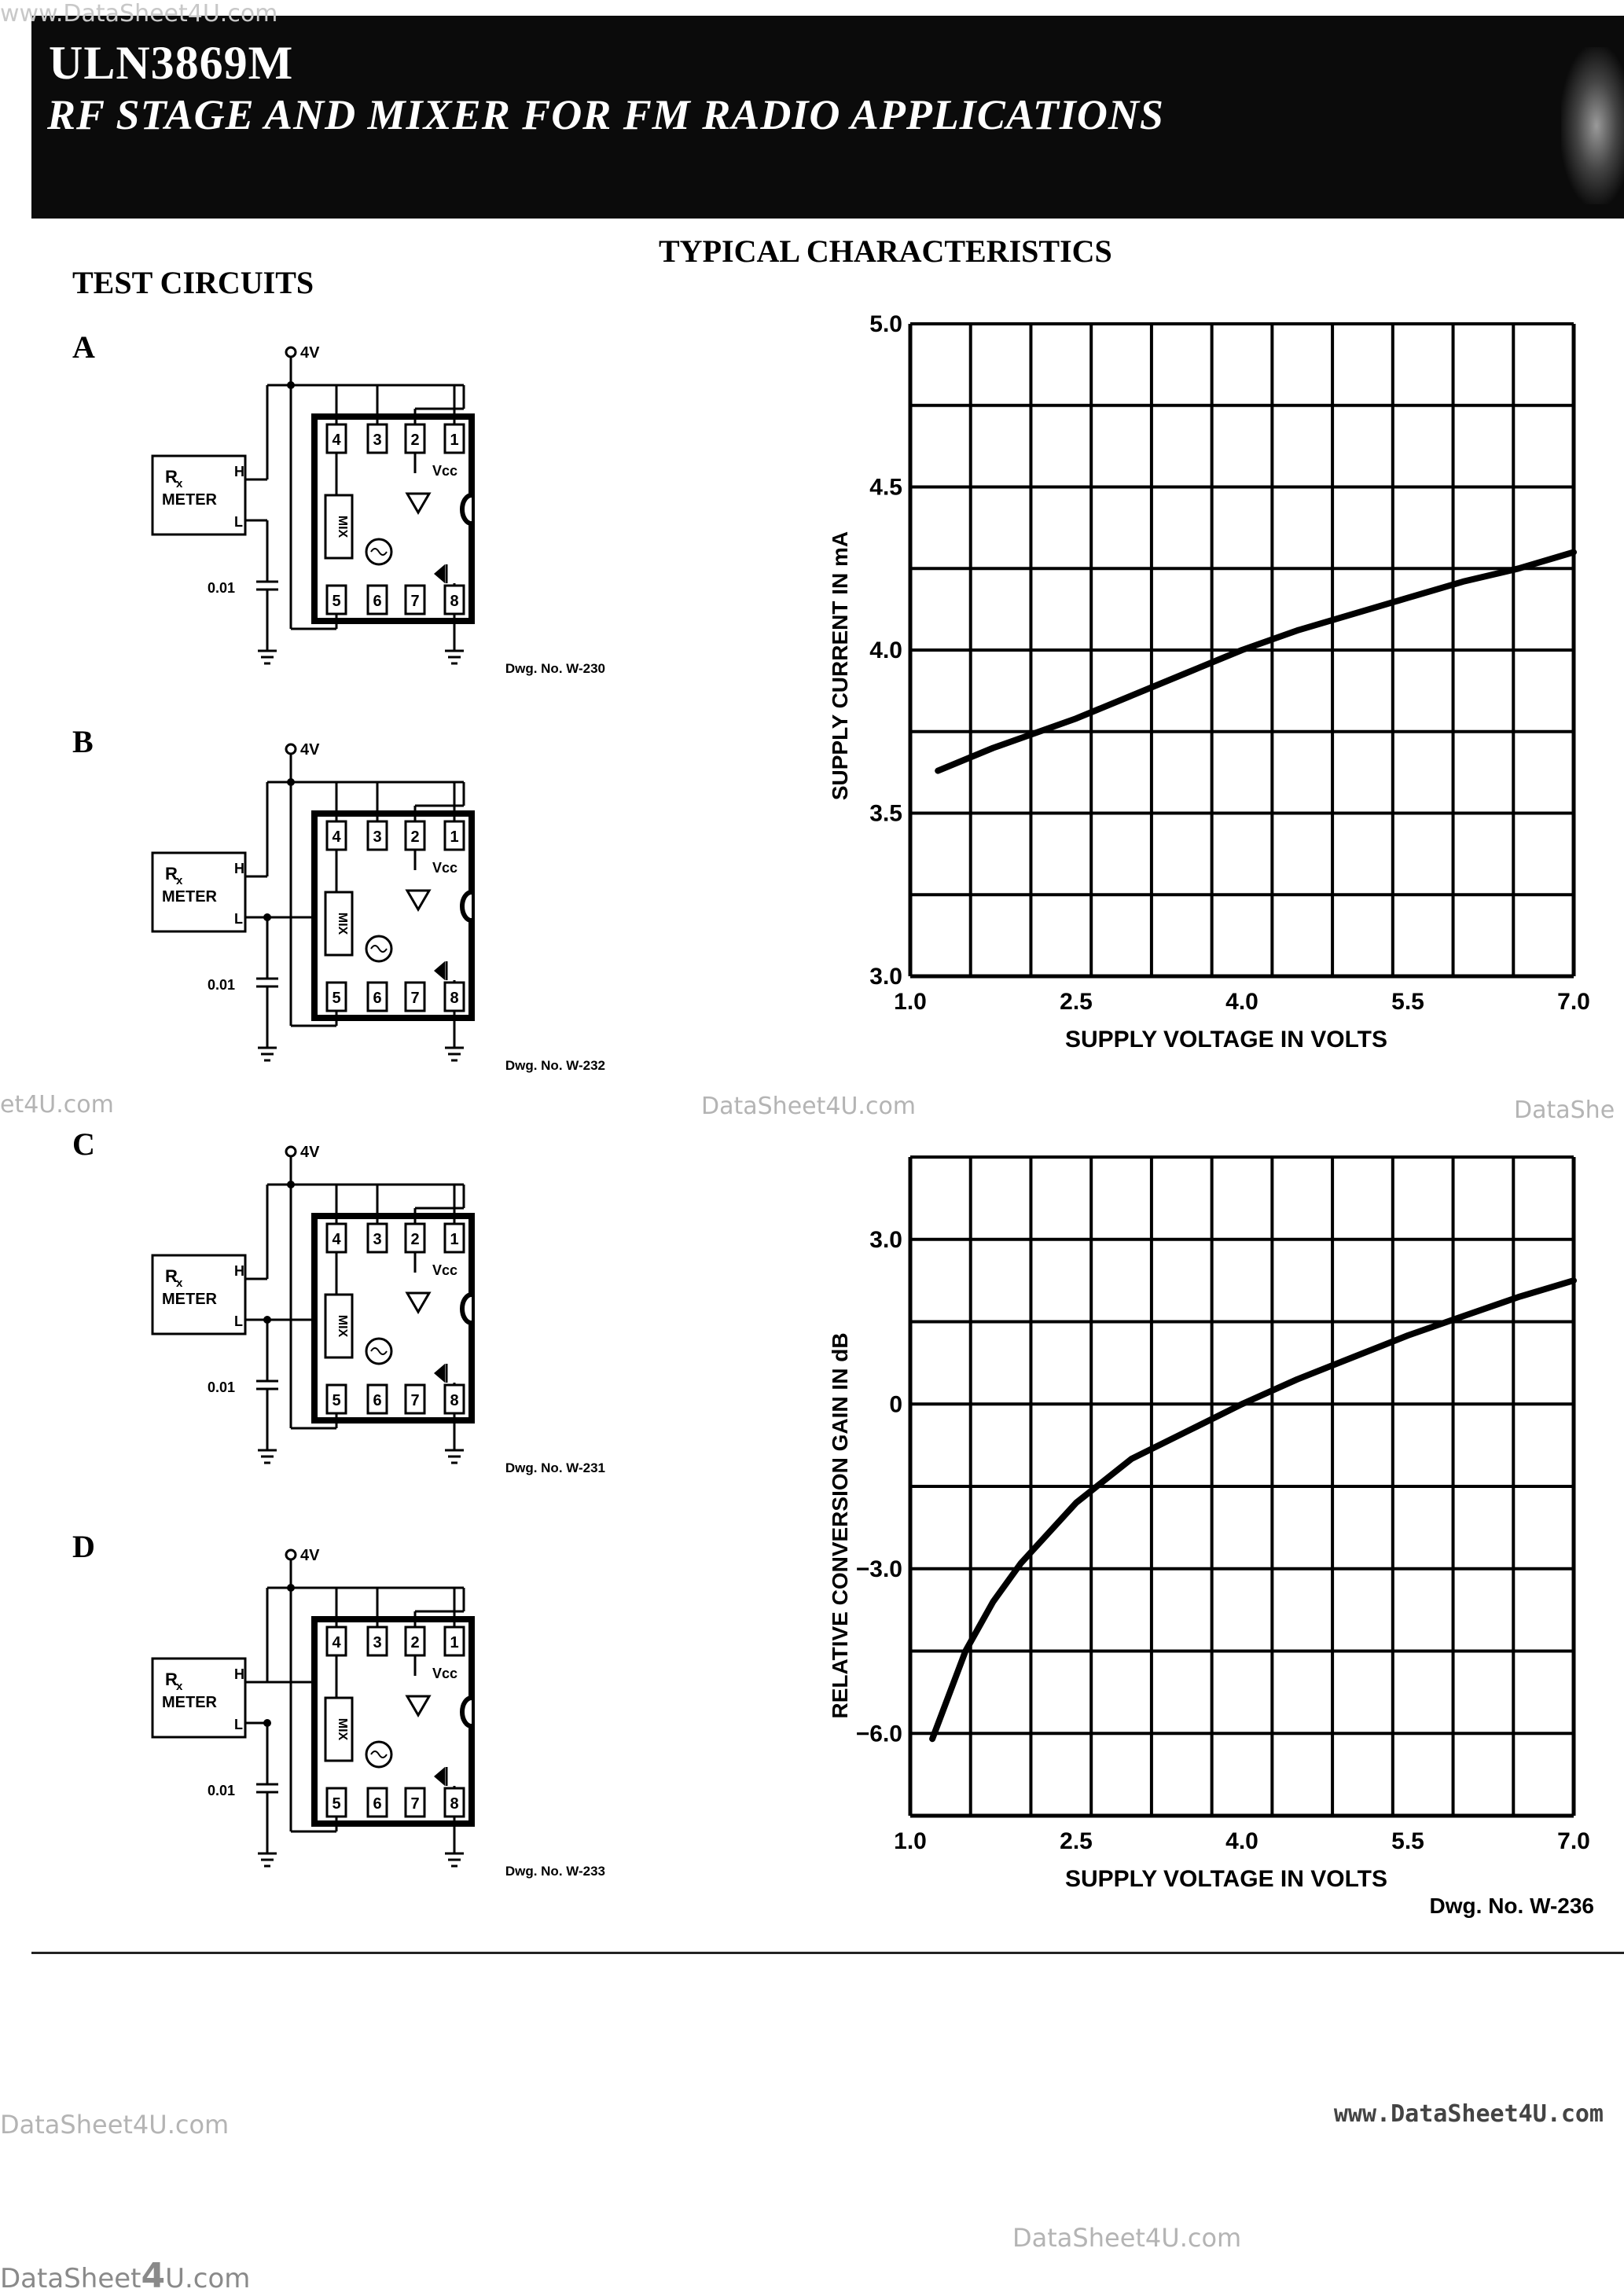 This screenshot has width=1624, height=2296. I want to click on vcc-label: Vcc, so click(445, 1673).